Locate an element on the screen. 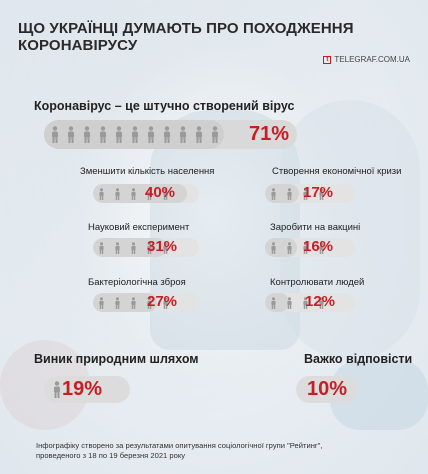 This screenshot has width=428, height=474. hard-percent: 10% is located at coordinates (327, 389).